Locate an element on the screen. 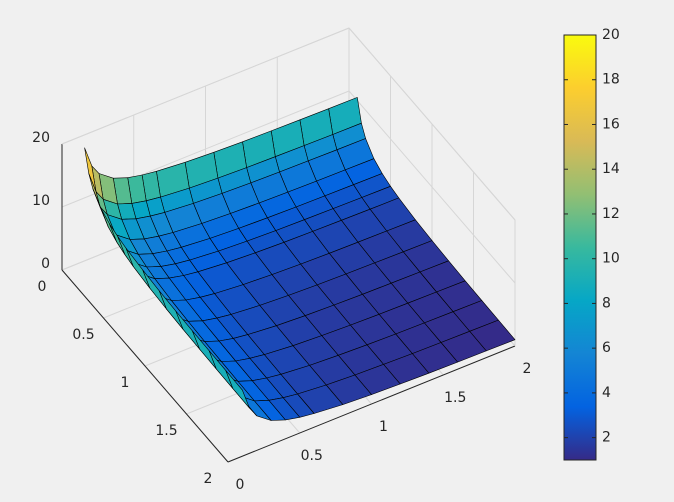 The image size is (674, 502). colorbar-tick-label: 8 is located at coordinates (606, 303).